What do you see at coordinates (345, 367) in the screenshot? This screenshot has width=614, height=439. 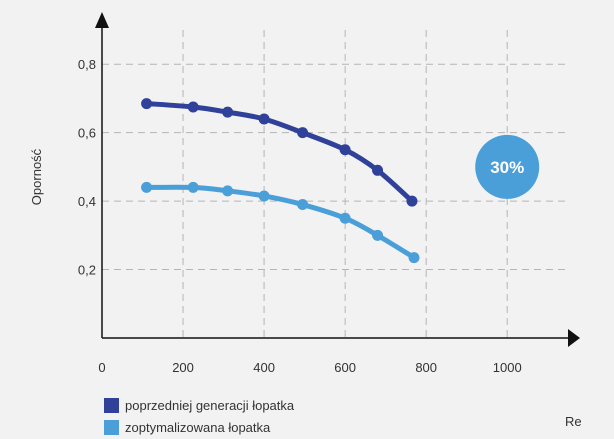 I see `x-tick-label-3: 600` at bounding box center [345, 367].